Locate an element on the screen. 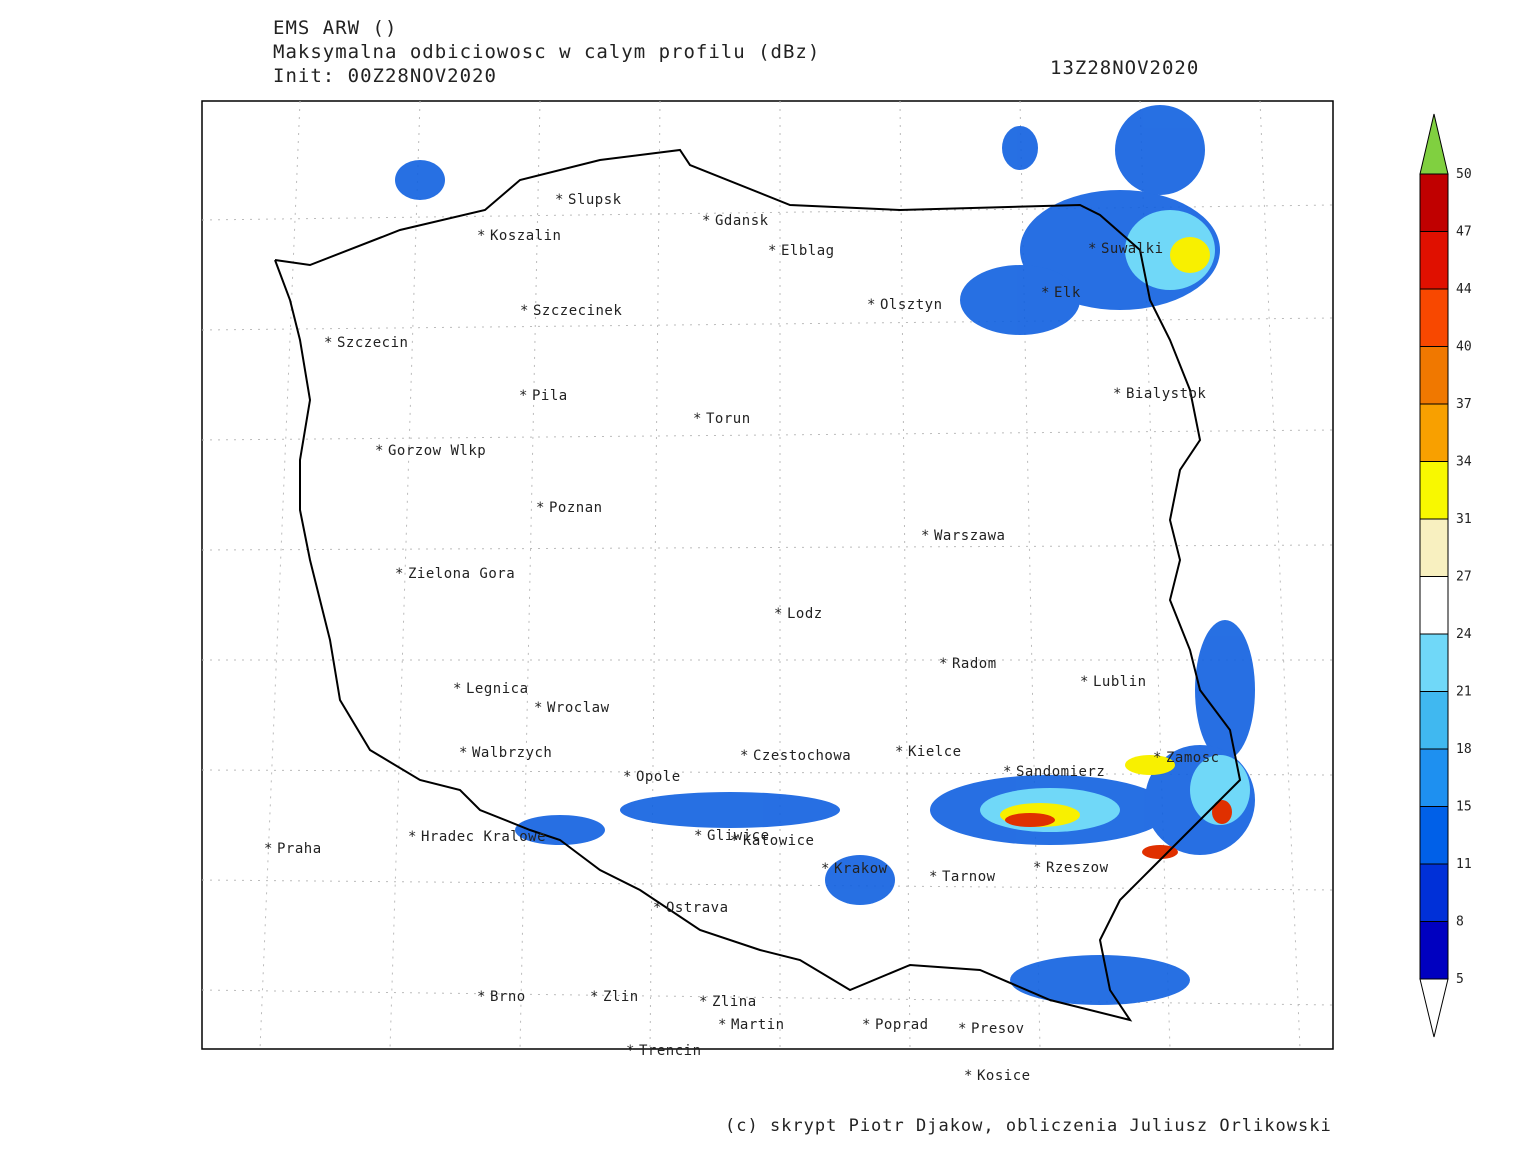 The height and width of the screenshot is (1156, 1536). city-label: Walbrzych is located at coordinates (512, 753).